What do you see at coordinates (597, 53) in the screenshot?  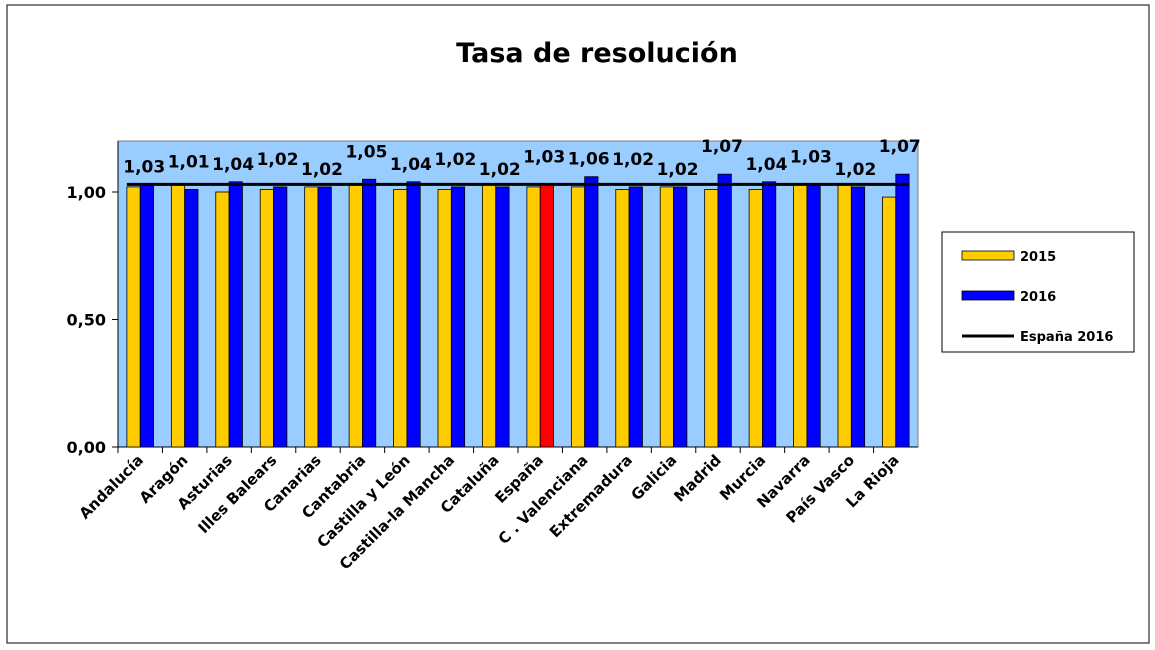 I see `chart-title: Tasa de resolución` at bounding box center [597, 53].